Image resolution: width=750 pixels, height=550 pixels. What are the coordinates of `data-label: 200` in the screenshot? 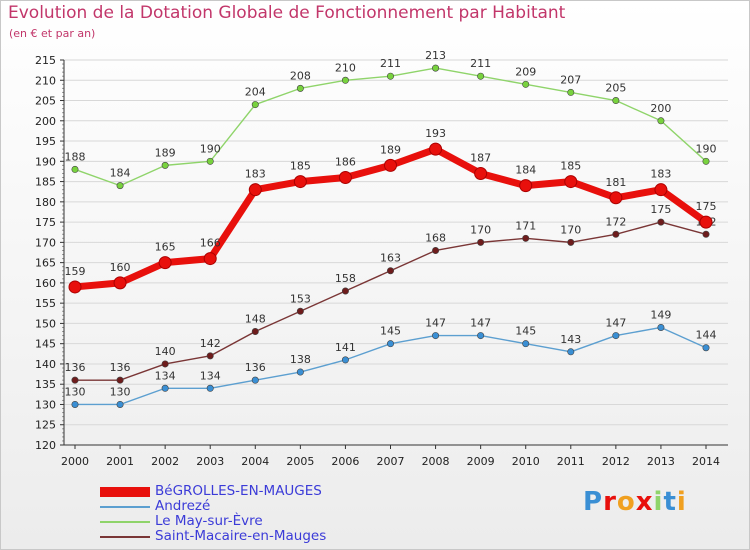 It's located at (660, 108).